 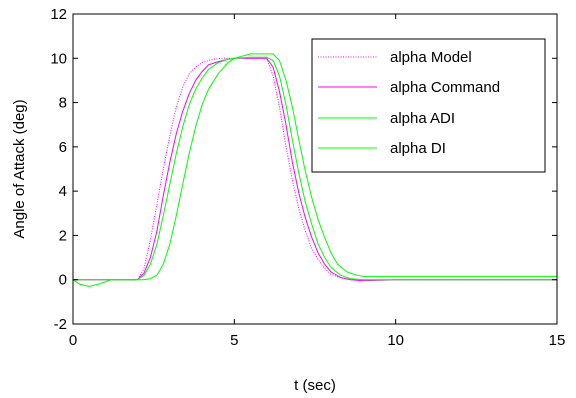 What do you see at coordinates (422, 118) in the screenshot?
I see `legend-label-alpha-adi: alpha ADI` at bounding box center [422, 118].